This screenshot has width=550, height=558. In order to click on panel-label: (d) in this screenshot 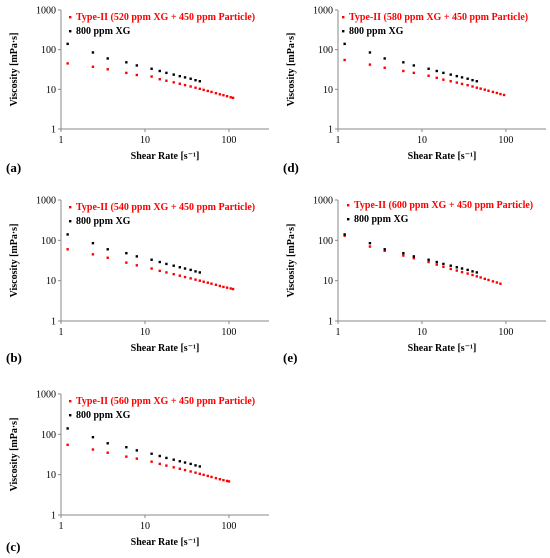, I will do `click(291, 167)`.